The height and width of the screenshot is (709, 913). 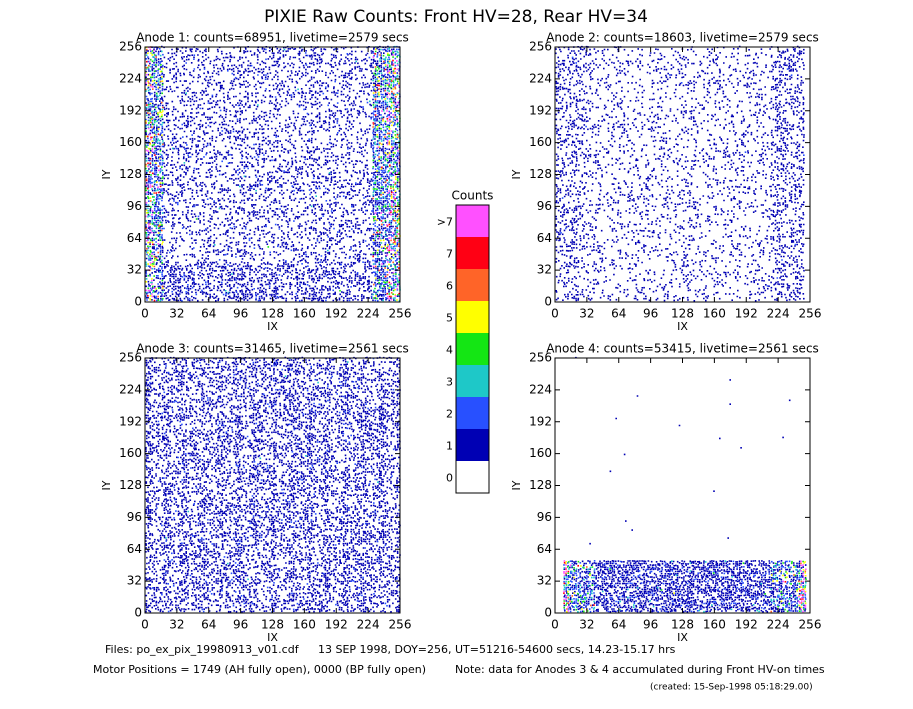 I want to click on footer-files: Files: po_ex_pix_19980913_v01.cdf, so click(x=202, y=649).